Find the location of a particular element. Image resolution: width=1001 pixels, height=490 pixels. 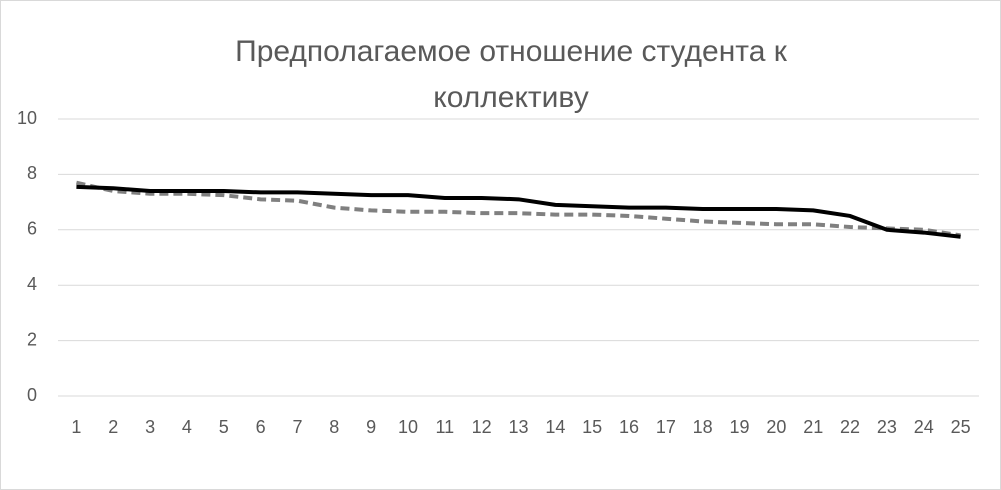

x-tick-label: 4 is located at coordinates (187, 427).